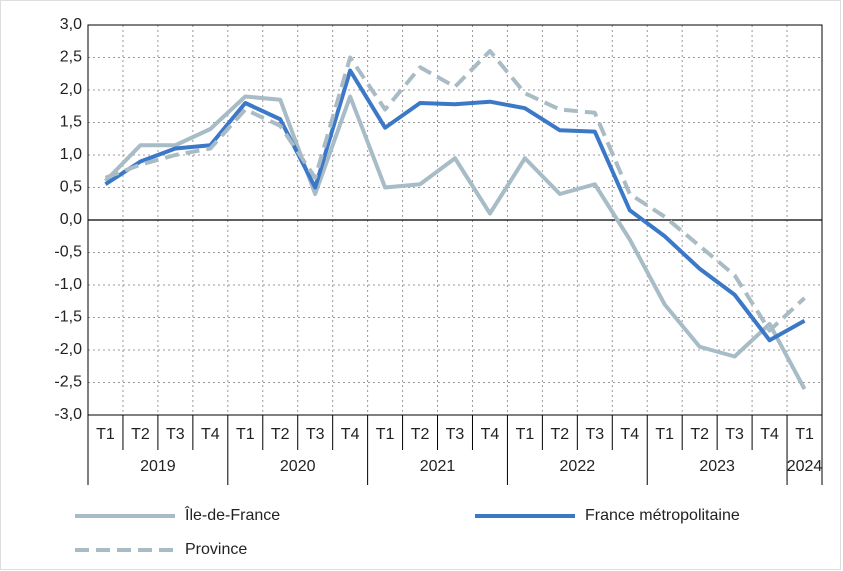 Image resolution: width=843 pixels, height=571 pixels. I want to click on group-label: 2024, so click(805, 466).